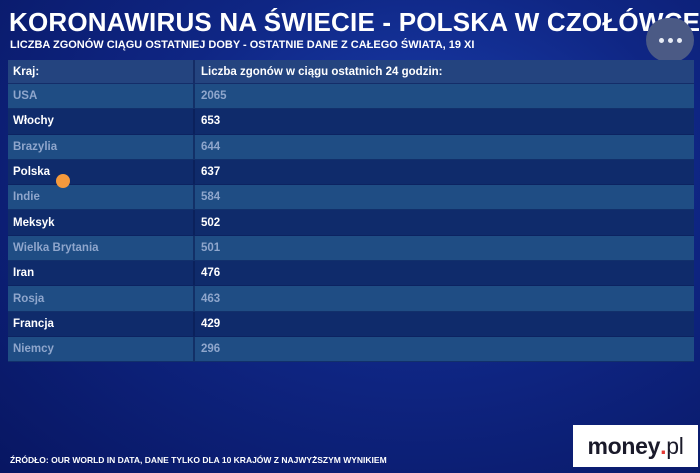 The height and width of the screenshot is (473, 700). What do you see at coordinates (214, 96) in the screenshot?
I see `deaths-cell: 2065` at bounding box center [214, 96].